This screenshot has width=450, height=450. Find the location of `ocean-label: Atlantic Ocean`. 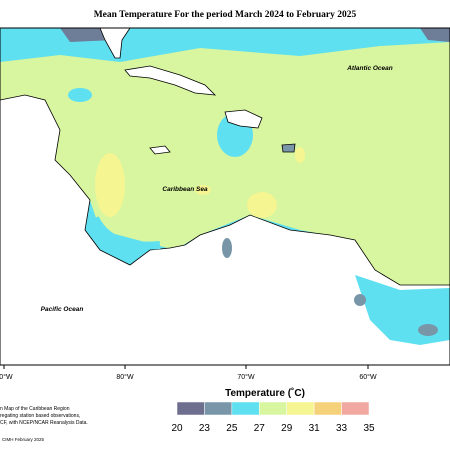

ocean-label: Atlantic Ocean is located at coordinates (369, 68).